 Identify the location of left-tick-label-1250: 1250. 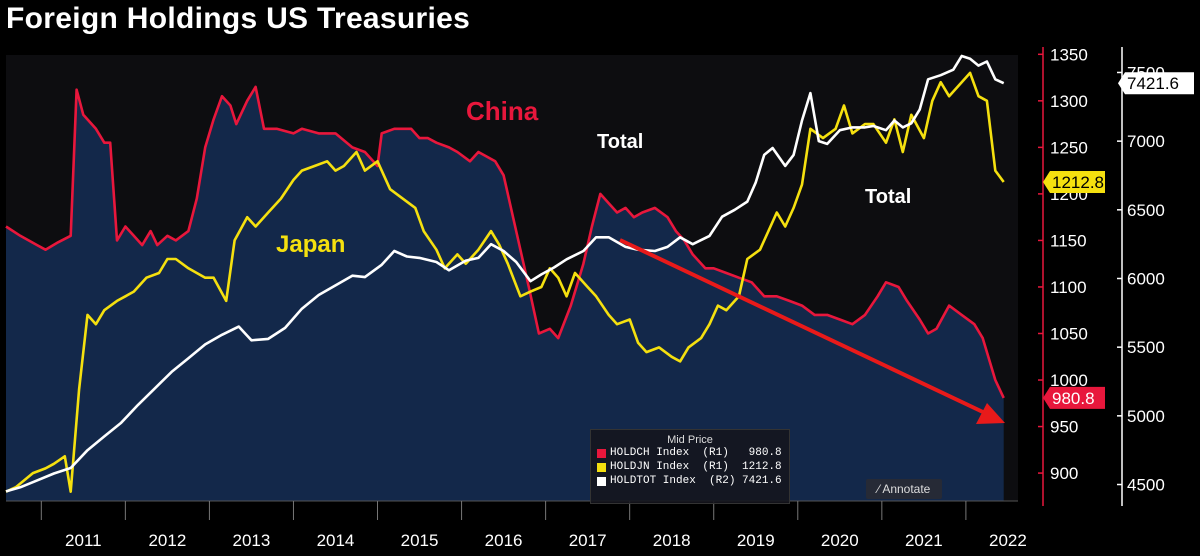
(1069, 147).